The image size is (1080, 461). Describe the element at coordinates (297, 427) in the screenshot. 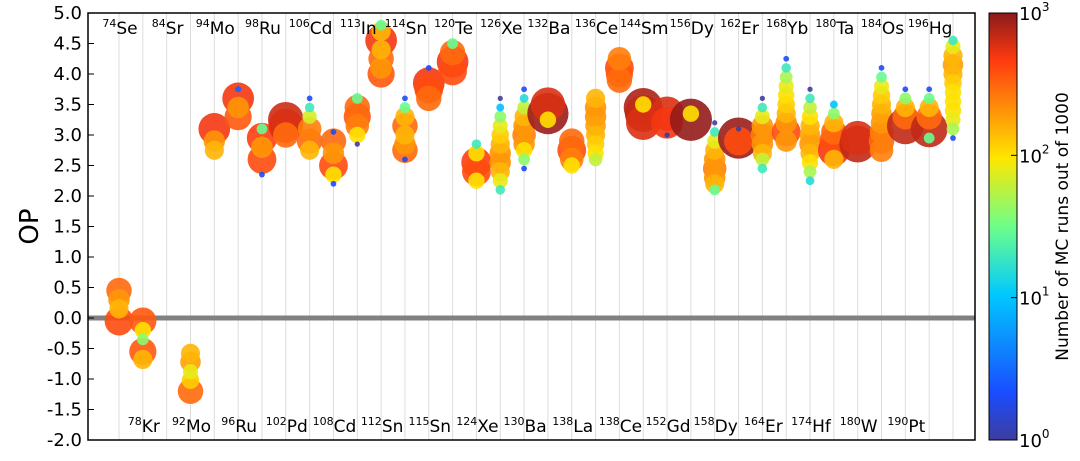

I see `element-symbol: Pd` at that location.